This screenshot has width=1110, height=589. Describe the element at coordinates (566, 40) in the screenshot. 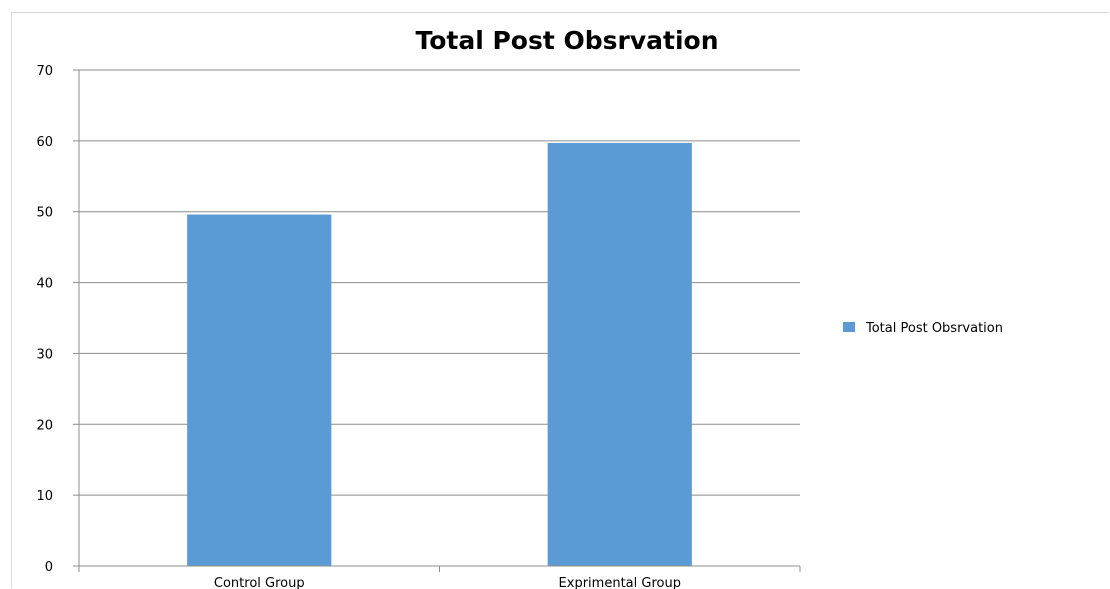

I see `chart-title: Total Post Obsrvation` at that location.